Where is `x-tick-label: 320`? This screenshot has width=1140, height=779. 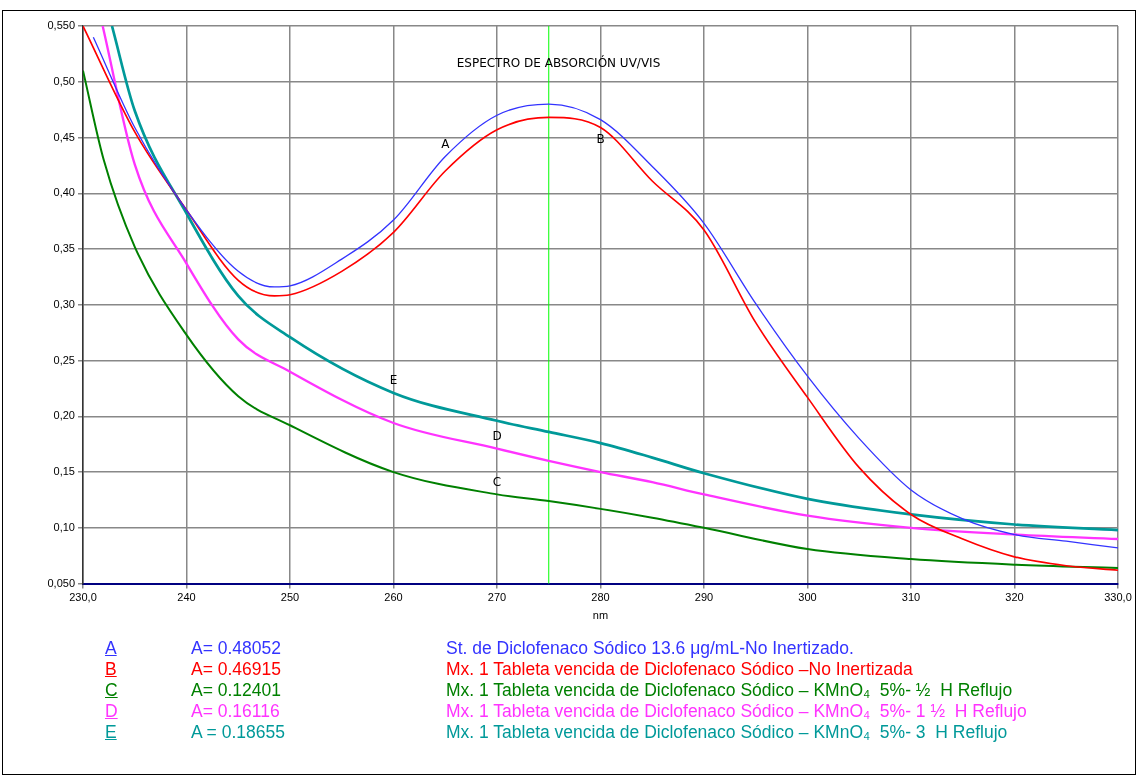
x-tick-label: 320 is located at coordinates (1014, 597).